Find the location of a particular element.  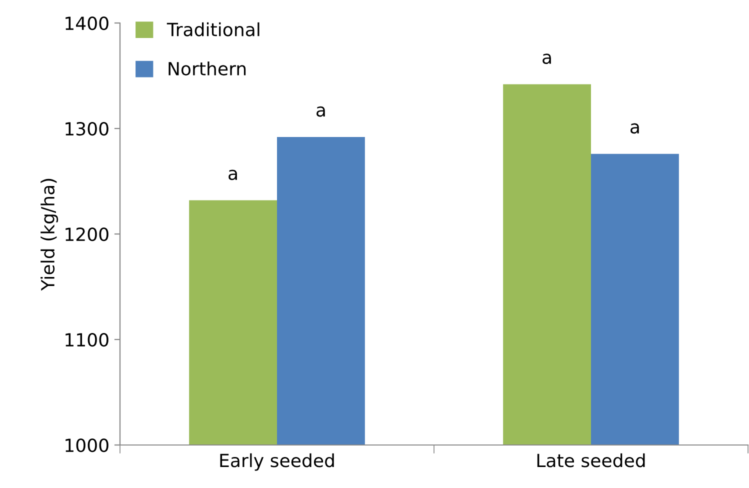

y-tick-label: 1300 is located at coordinates (87, 129).